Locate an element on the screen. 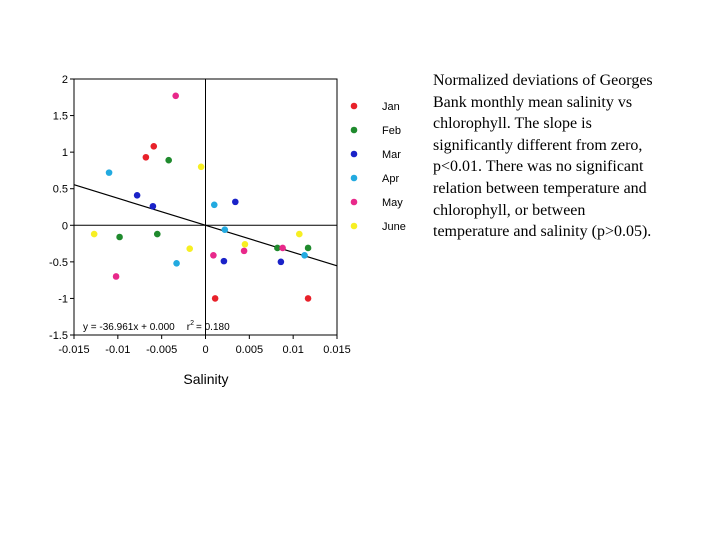  legend-label-mar: Mar is located at coordinates (391, 155).